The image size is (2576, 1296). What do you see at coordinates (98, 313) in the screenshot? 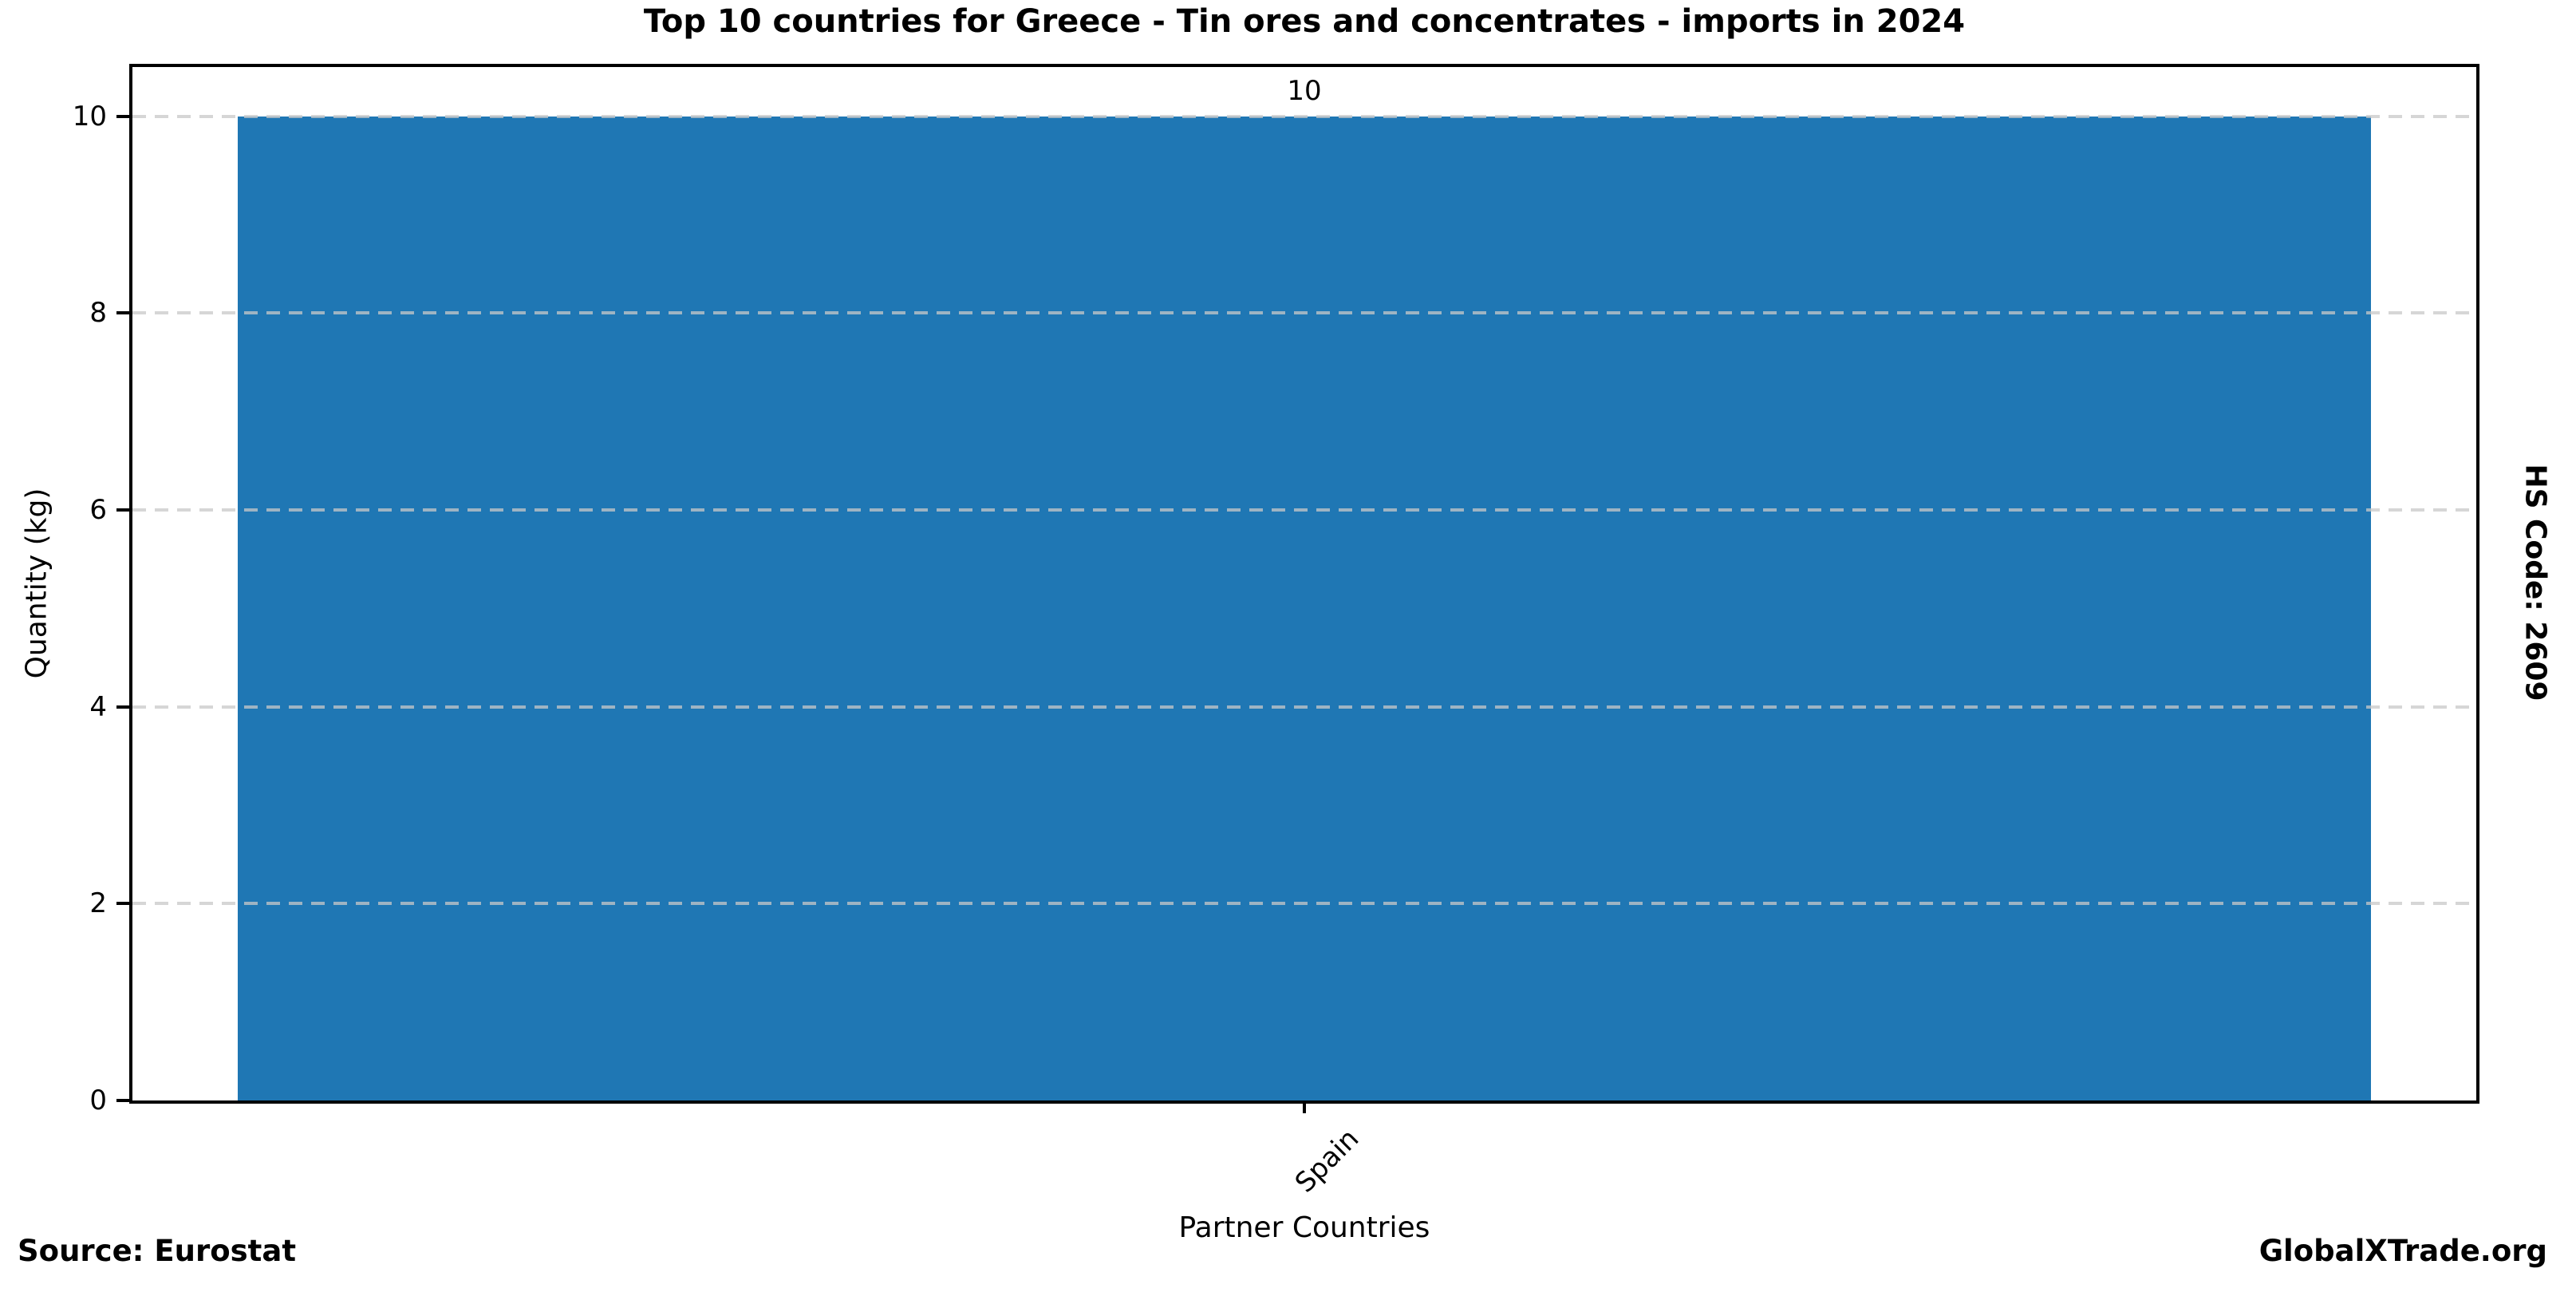
I see `y-tick-label-8: 8` at bounding box center [98, 313].